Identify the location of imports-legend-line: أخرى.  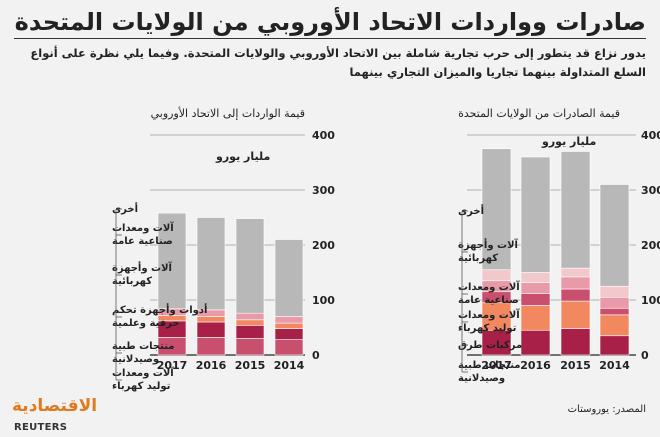
(125, 208).